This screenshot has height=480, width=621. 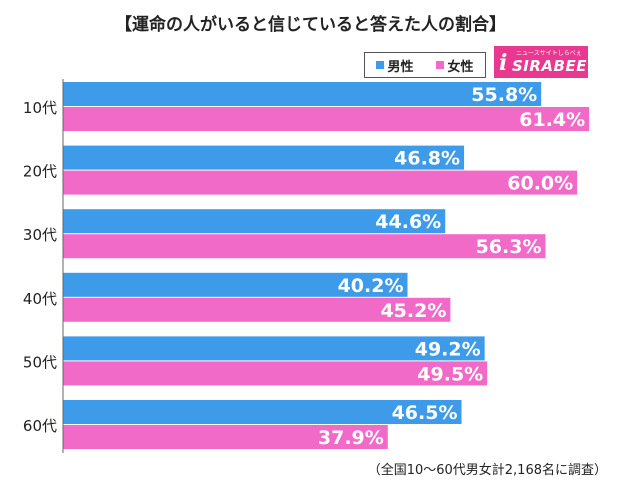 I want to click on category-label-2: 20代, so click(x=40, y=172).